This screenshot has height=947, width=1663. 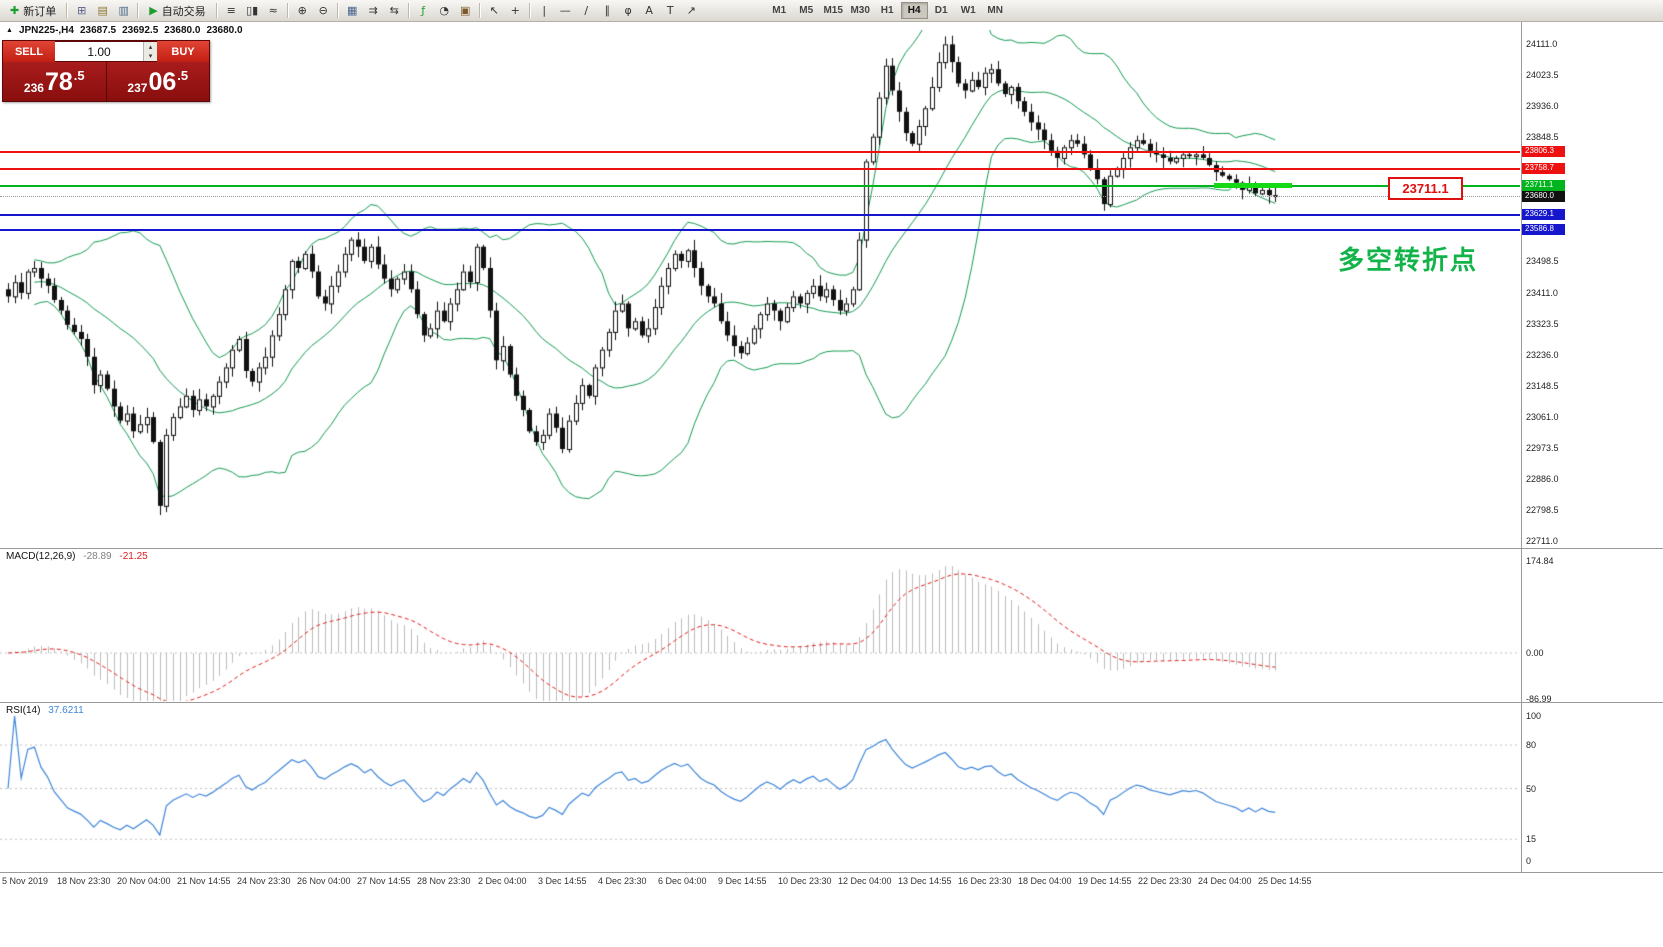 What do you see at coordinates (760, 196) in the screenshot?
I see `level-line-23680.0` at bounding box center [760, 196].